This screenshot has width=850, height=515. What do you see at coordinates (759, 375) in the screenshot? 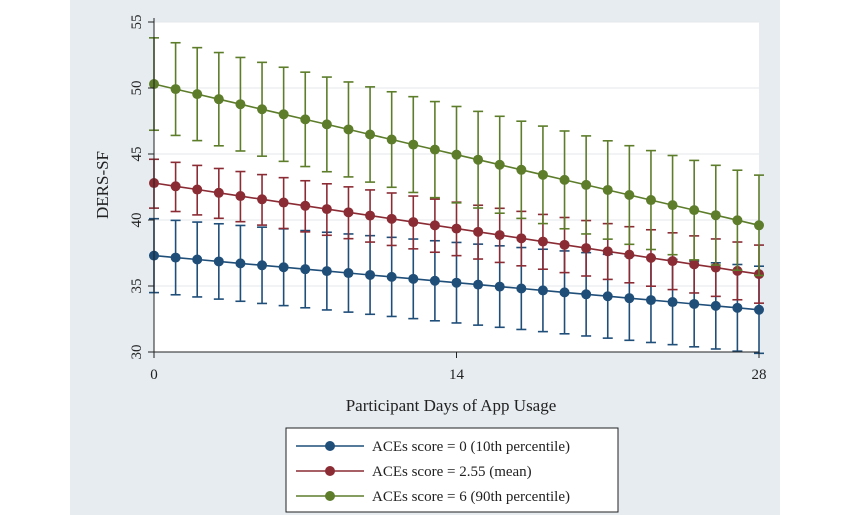
I see `x-tick-label-28: 28` at bounding box center [759, 375].